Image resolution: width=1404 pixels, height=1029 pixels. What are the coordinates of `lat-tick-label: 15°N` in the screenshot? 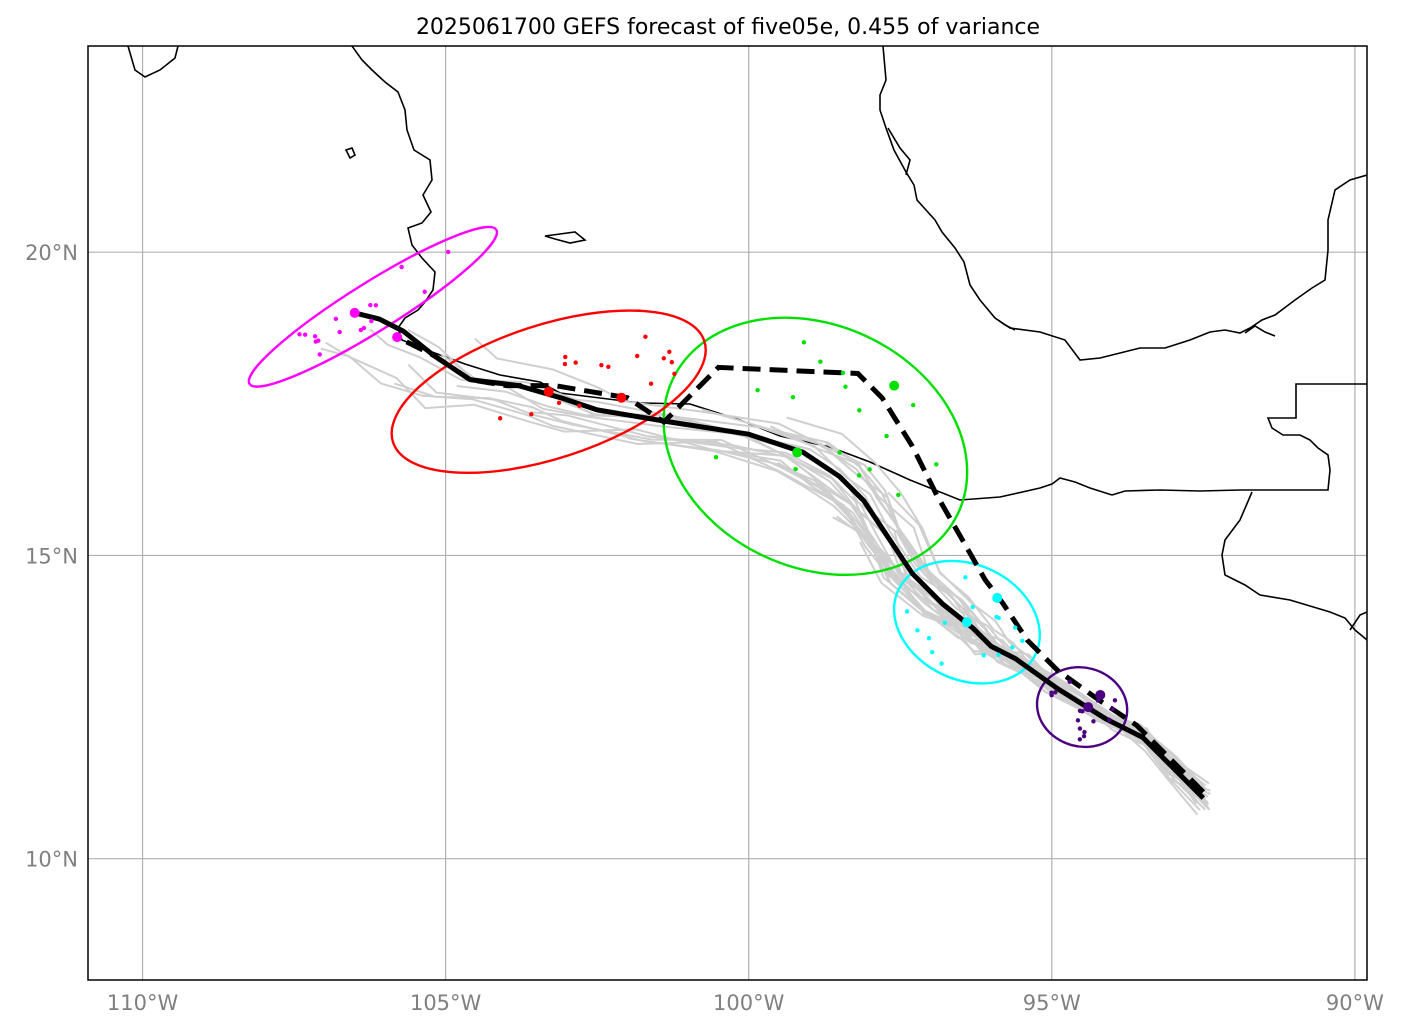 It's located at (51, 556).